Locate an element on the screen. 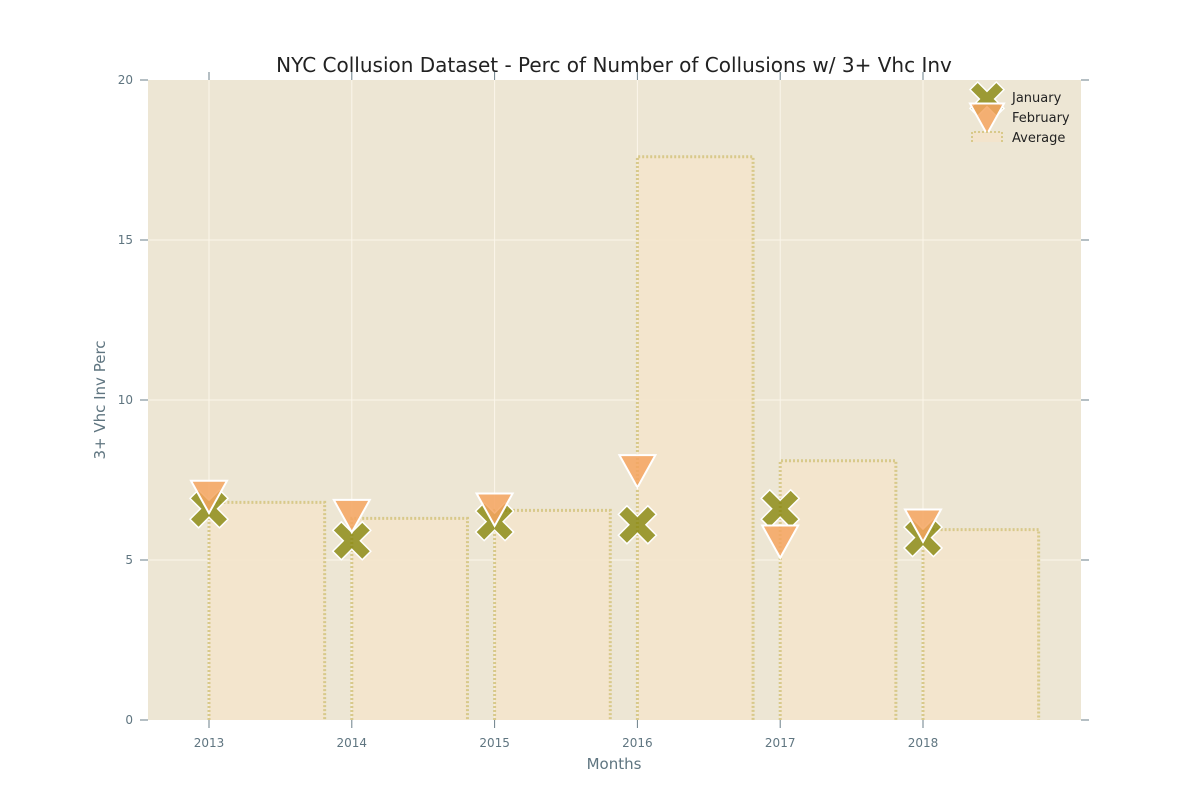 The height and width of the screenshot is (800, 1200). markers is located at coordinates (566, 507).